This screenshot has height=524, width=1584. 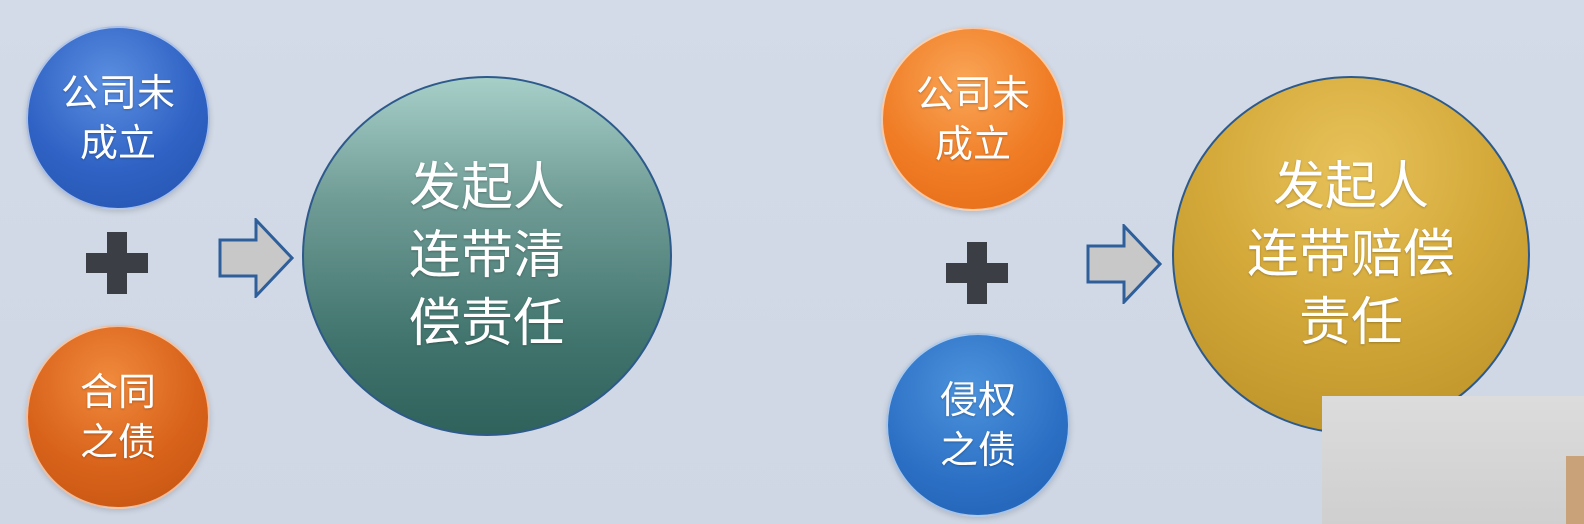 I want to click on tort-debt-label: 侵权 之债, so click(x=977, y=425).